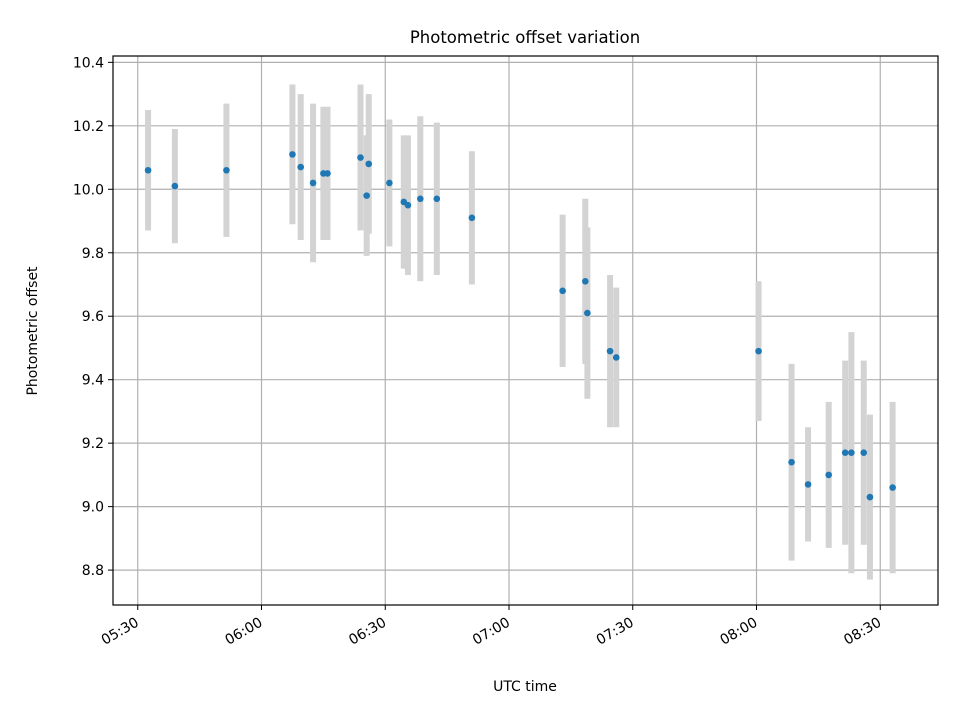 The height and width of the screenshot is (720, 960). Describe the element at coordinates (93, 571) in the screenshot. I see `y-tick-label: 8.8` at that location.